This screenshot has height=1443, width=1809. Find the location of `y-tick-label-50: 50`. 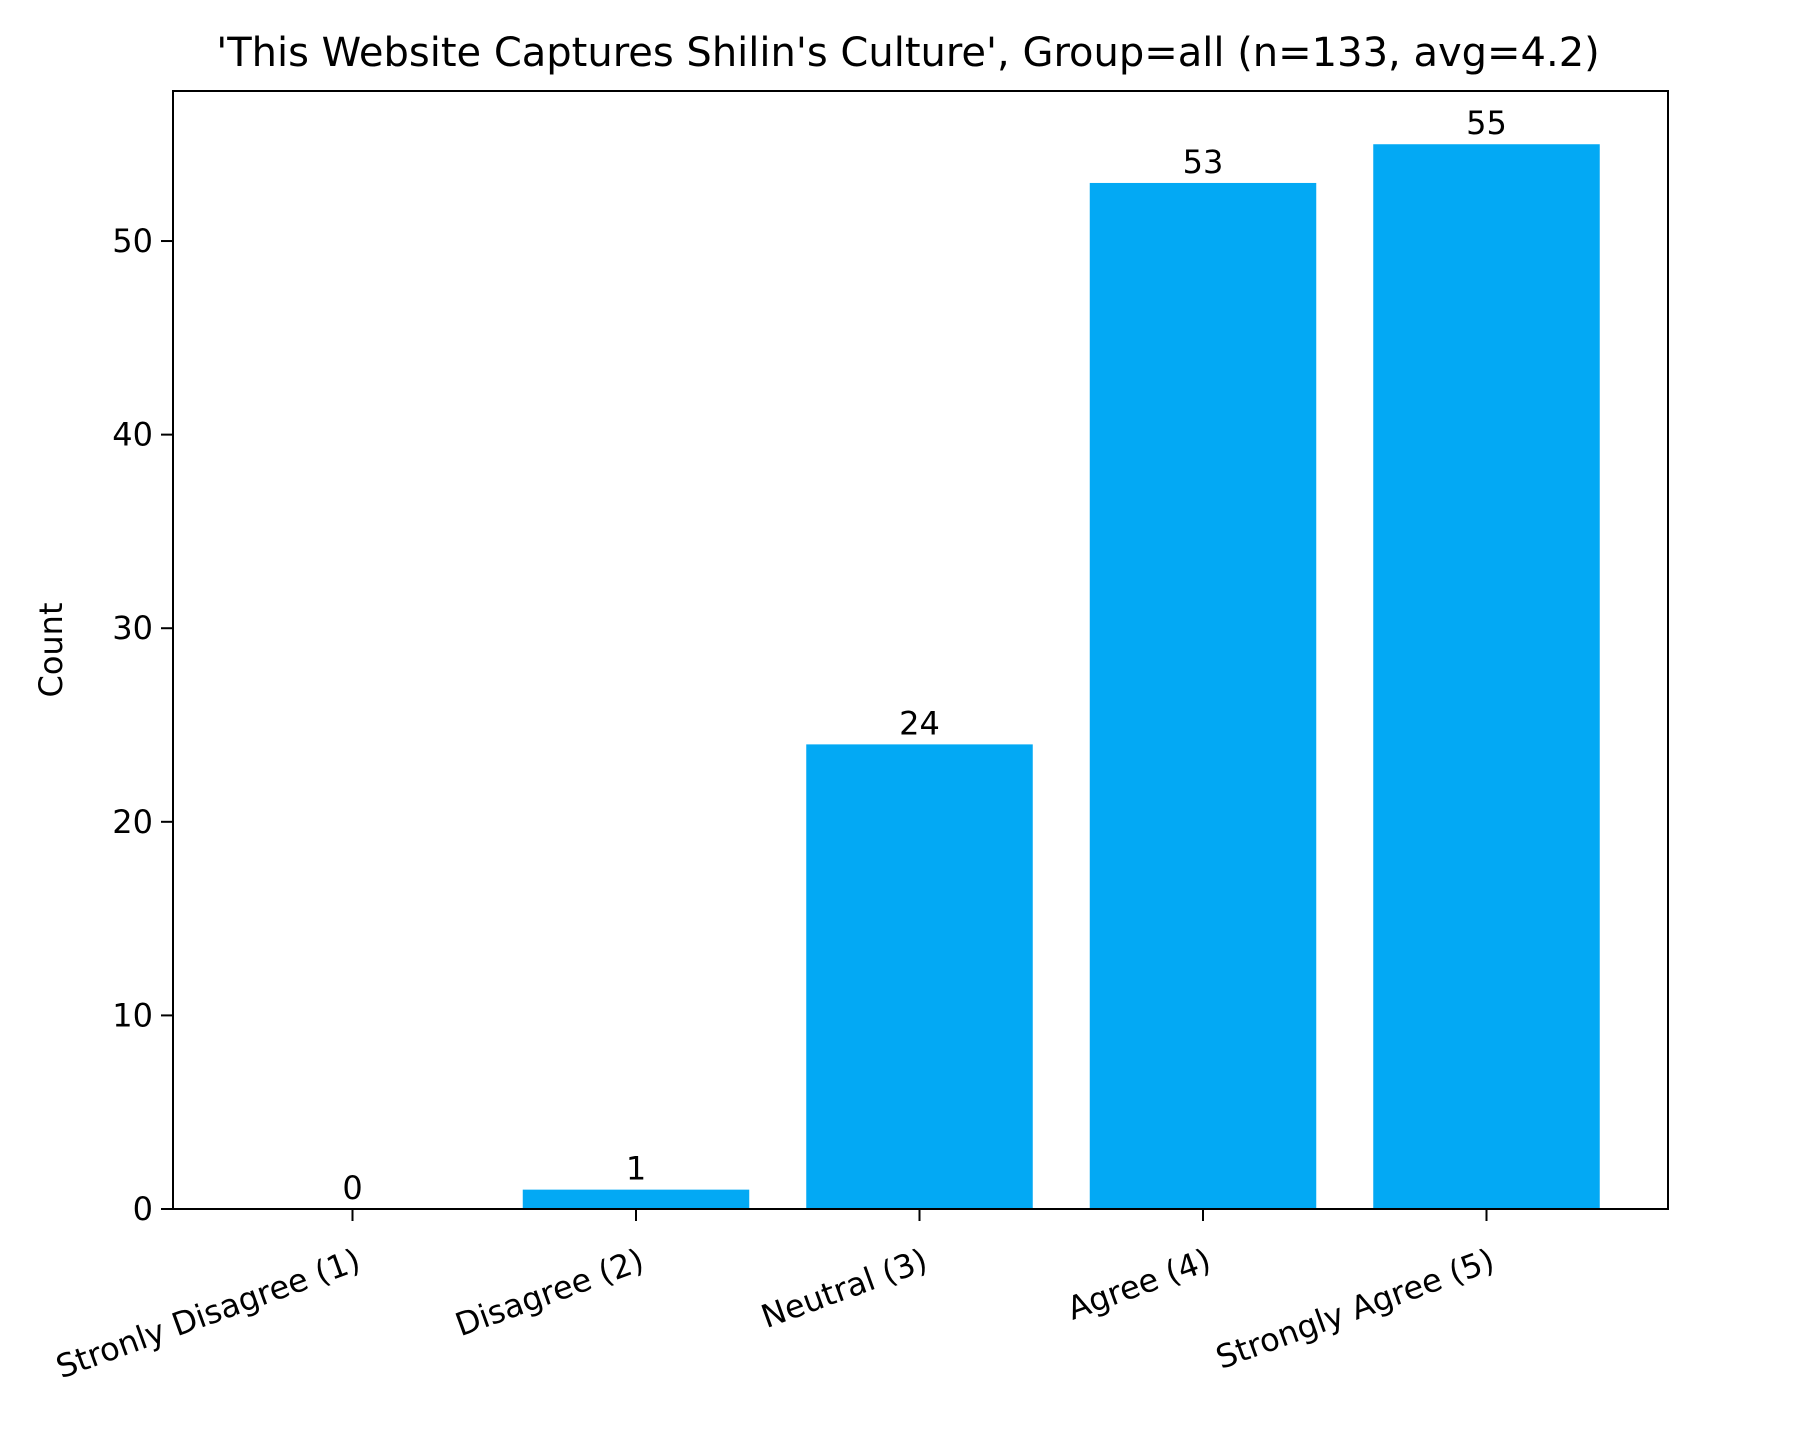

y-tick-label-50: 50 is located at coordinates (132, 241).